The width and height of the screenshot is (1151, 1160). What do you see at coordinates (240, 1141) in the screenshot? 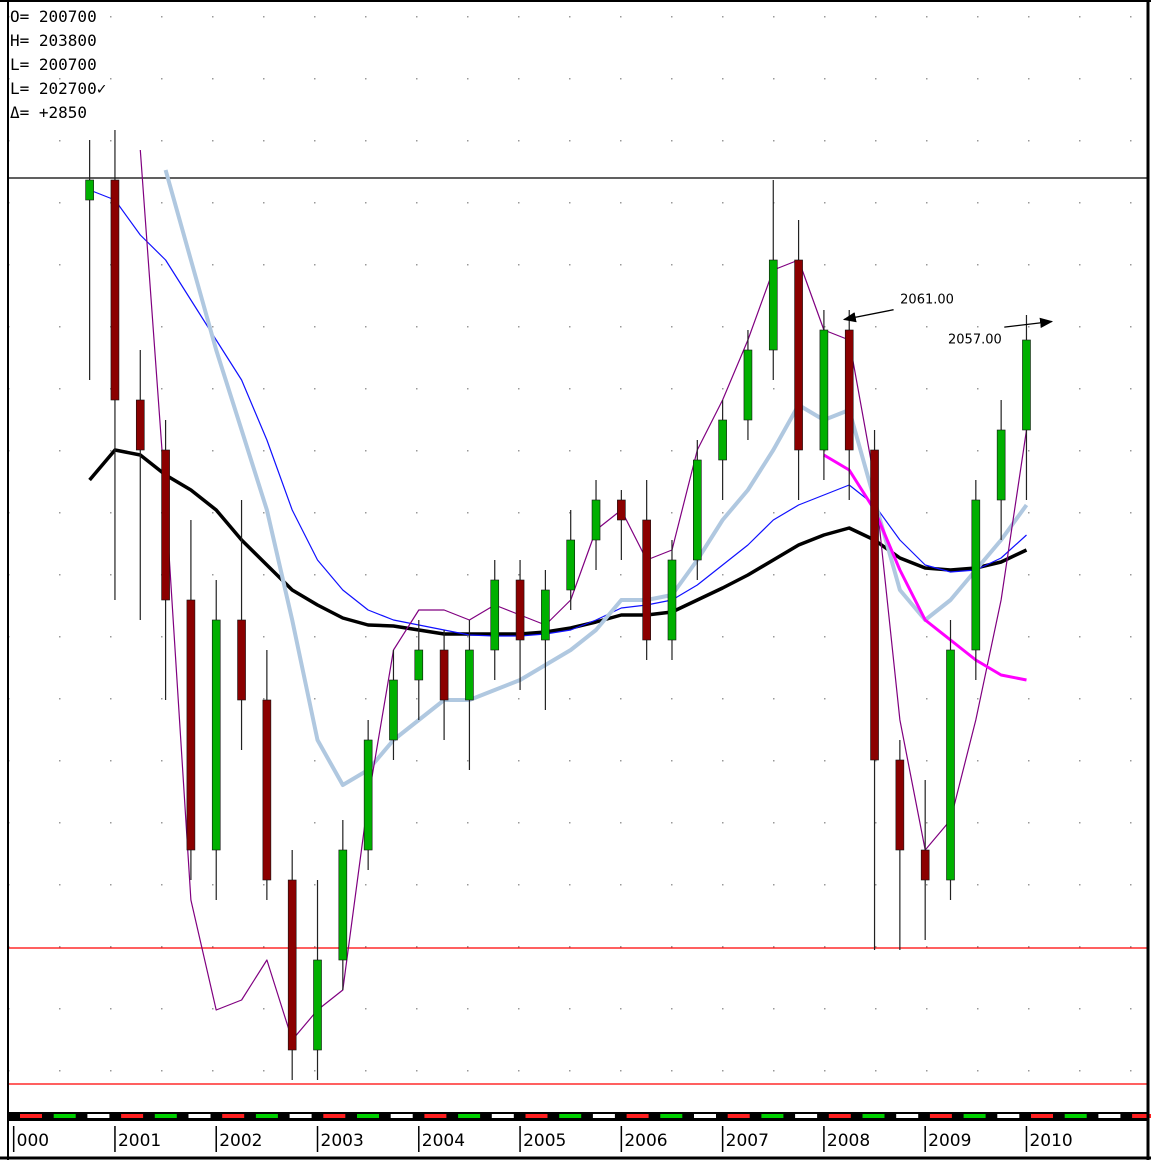
I see `x-tick-label: 2002` at bounding box center [240, 1141].